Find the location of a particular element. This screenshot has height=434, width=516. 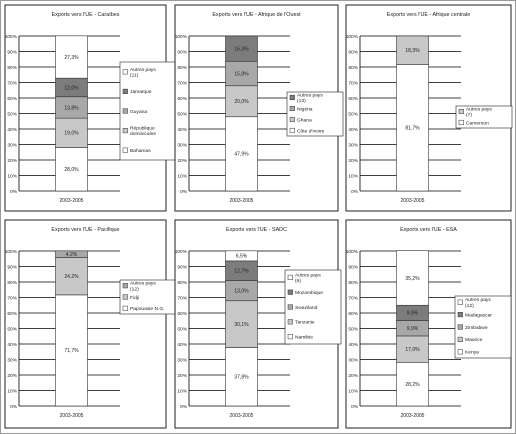

y-tick-label: 40% is located at coordinates (353, 345).